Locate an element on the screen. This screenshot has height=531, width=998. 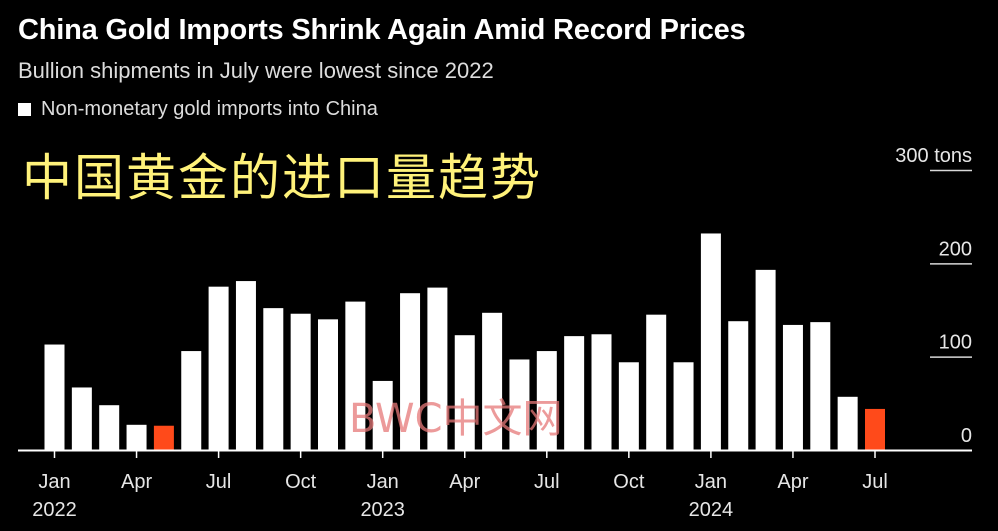
y-tick-label: 200 is located at coordinates (955, 249).